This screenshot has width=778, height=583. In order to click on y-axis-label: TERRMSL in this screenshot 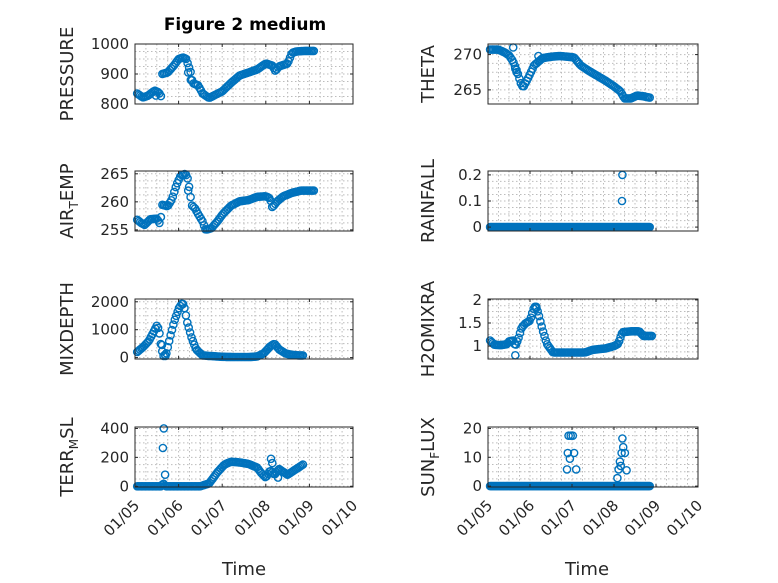, I will do `click(69, 457)`.